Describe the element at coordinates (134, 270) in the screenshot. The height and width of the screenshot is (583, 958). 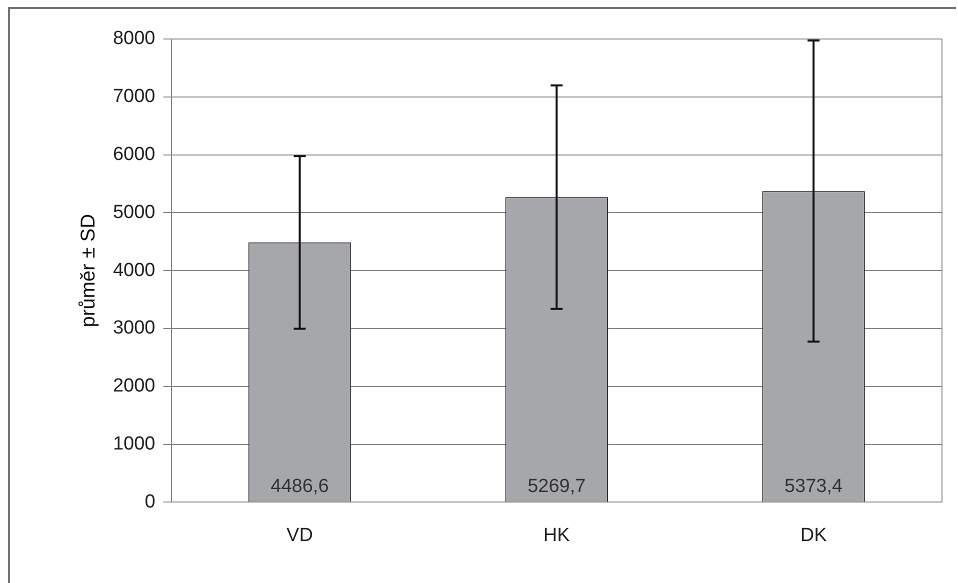
I see `y-tick-label: 4000` at that location.